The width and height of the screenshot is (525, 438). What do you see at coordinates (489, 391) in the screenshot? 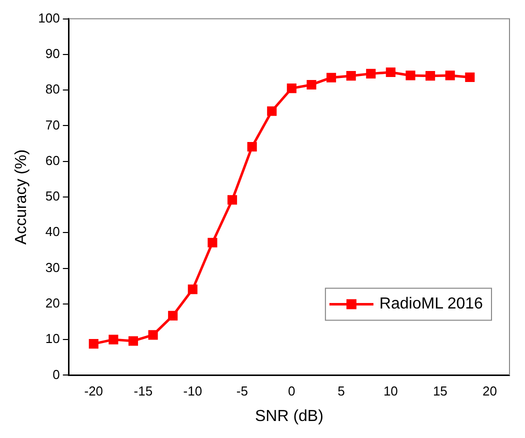
I see `x-tick-label: 20` at bounding box center [489, 391].